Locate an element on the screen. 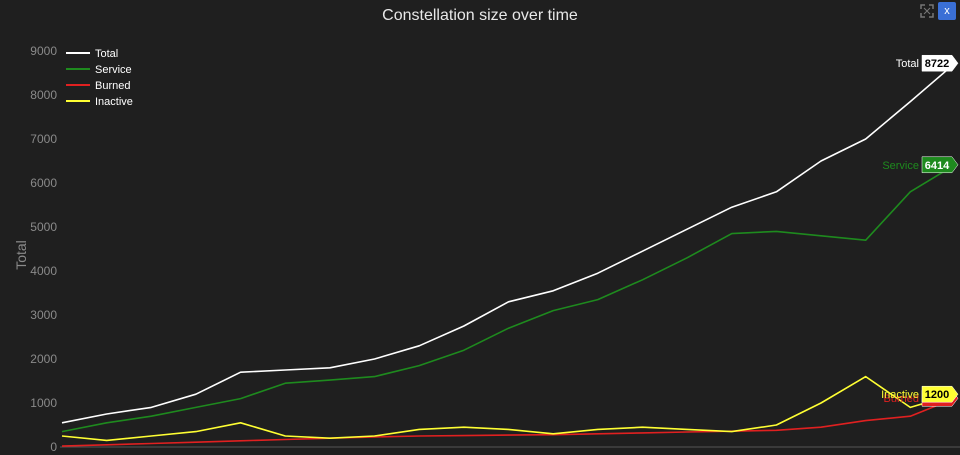  end-label-value: 1200 is located at coordinates (937, 395).